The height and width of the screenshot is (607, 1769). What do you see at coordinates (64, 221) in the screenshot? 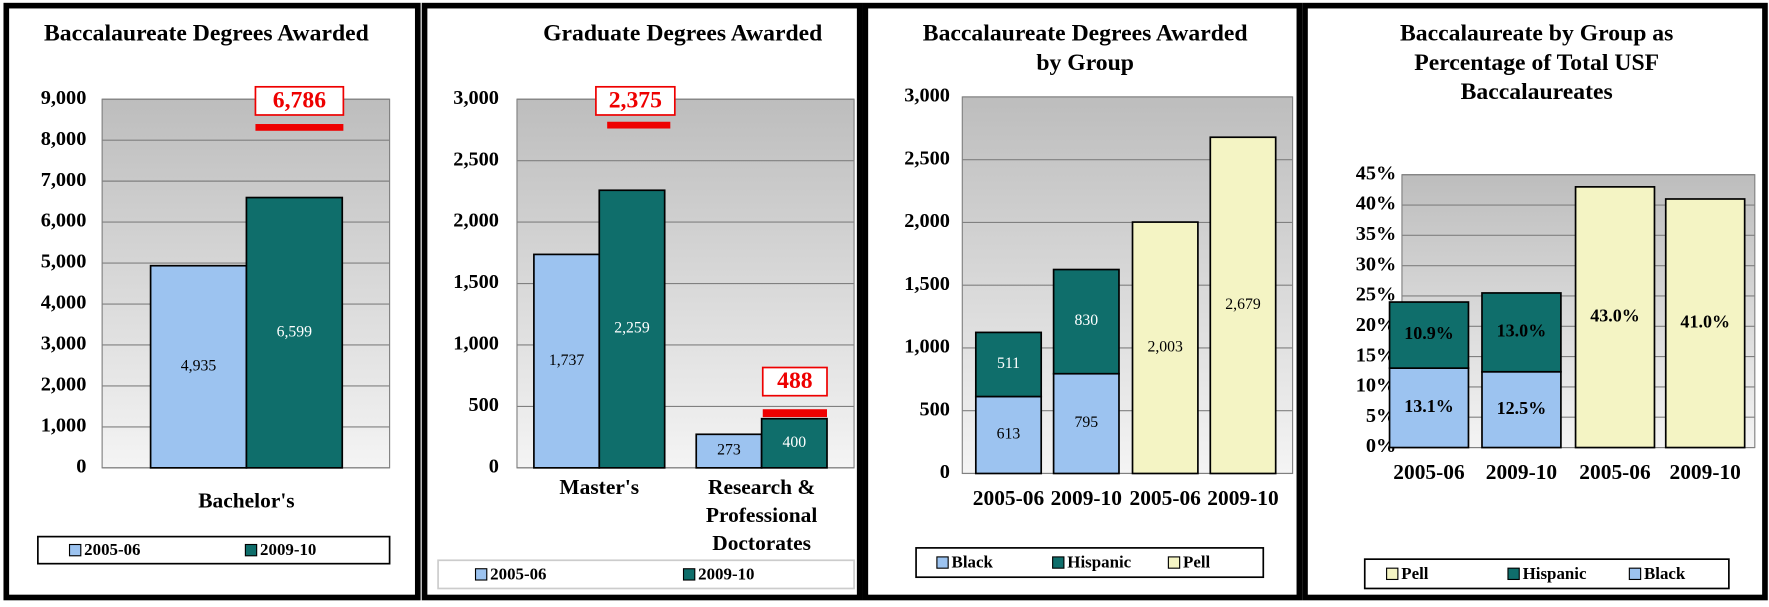
I see `y-tick-label: 6,000` at bounding box center [64, 221].